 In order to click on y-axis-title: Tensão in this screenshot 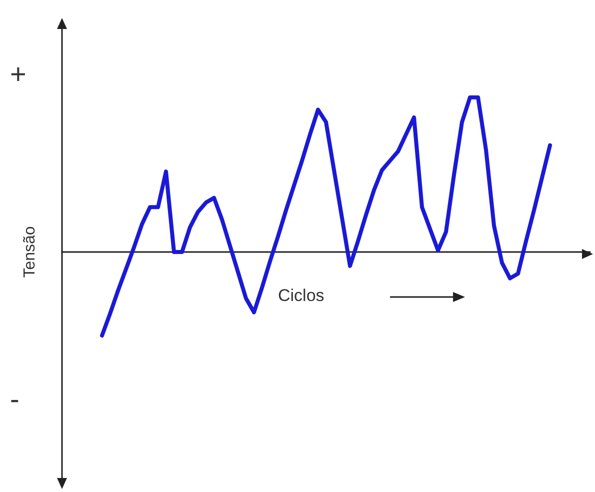, I will do `click(30, 252)`.